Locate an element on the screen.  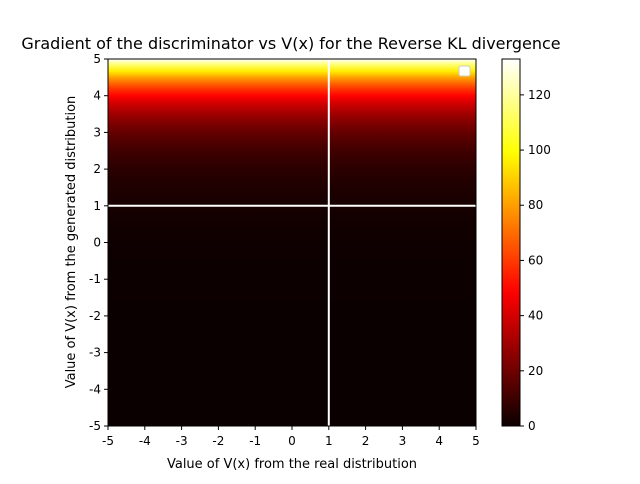
colorbar is located at coordinates (511, 242).